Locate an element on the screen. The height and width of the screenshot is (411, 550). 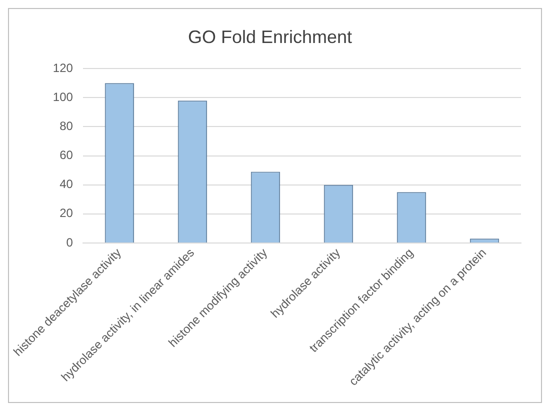
y-tick-label: 40 is located at coordinates (67, 184).